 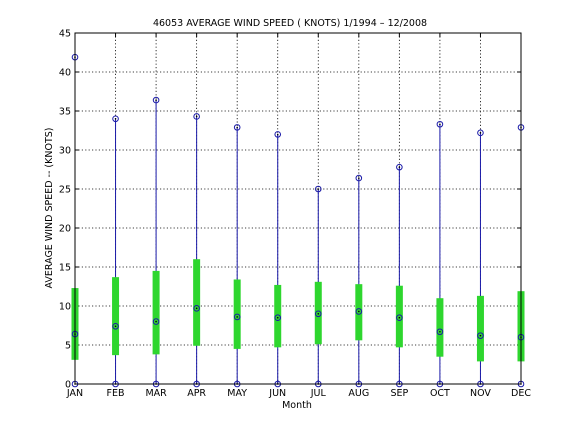 I want to click on iqr-box-jun, so click(x=278, y=316).